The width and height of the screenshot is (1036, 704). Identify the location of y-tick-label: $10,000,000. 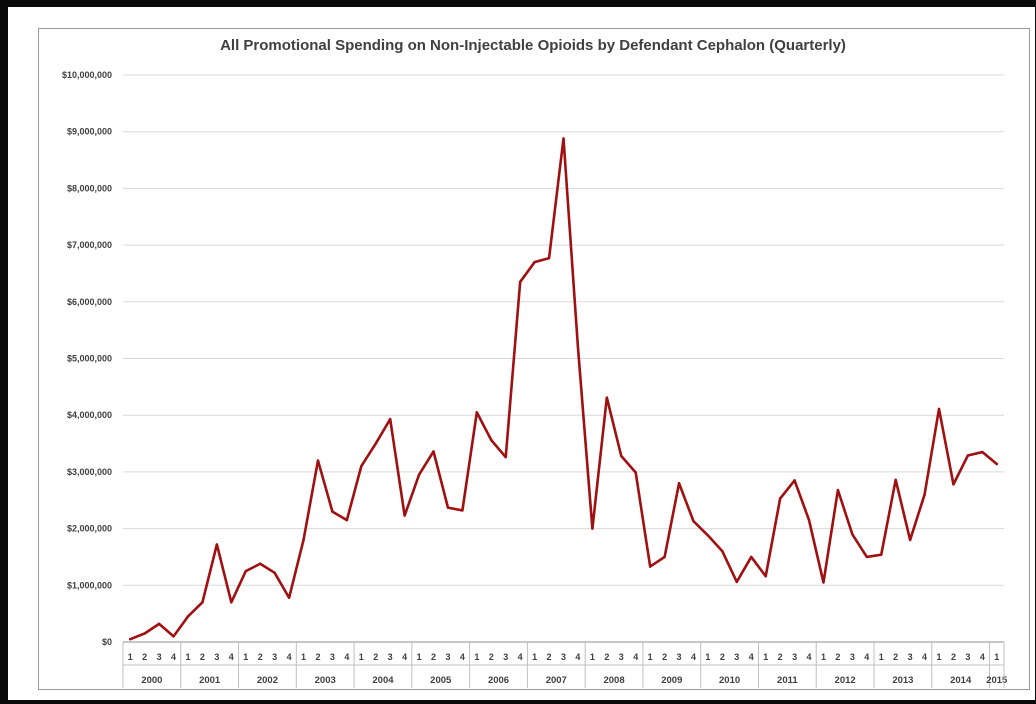
(87, 75).